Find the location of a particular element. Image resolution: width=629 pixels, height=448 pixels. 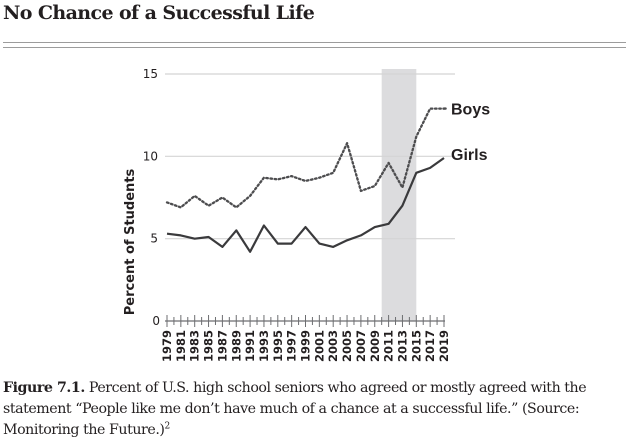

x-tick-label: 2007 is located at coordinates (361, 346).